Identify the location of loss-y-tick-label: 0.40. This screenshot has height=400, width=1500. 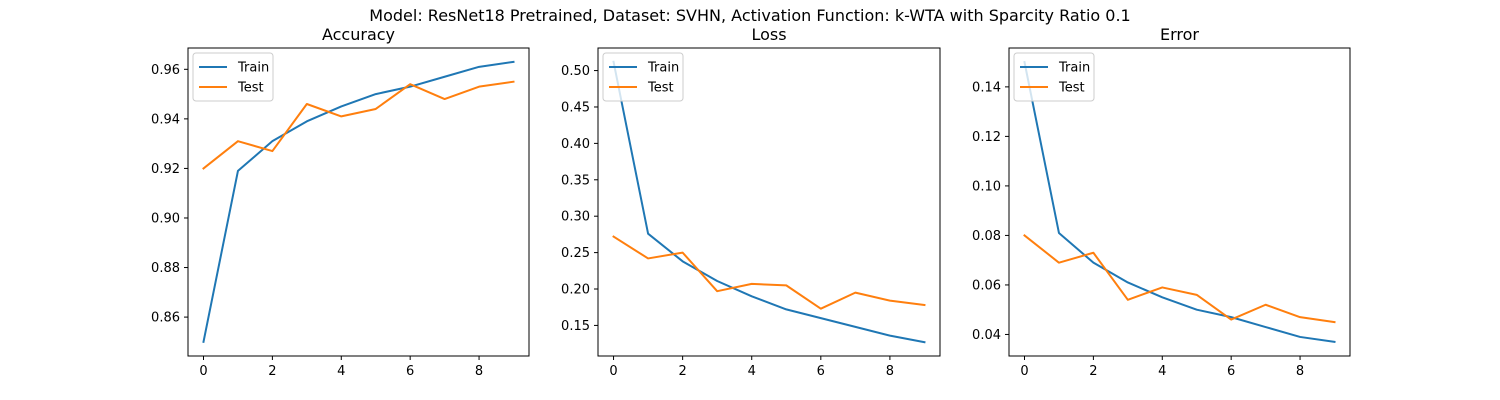
(575, 144).